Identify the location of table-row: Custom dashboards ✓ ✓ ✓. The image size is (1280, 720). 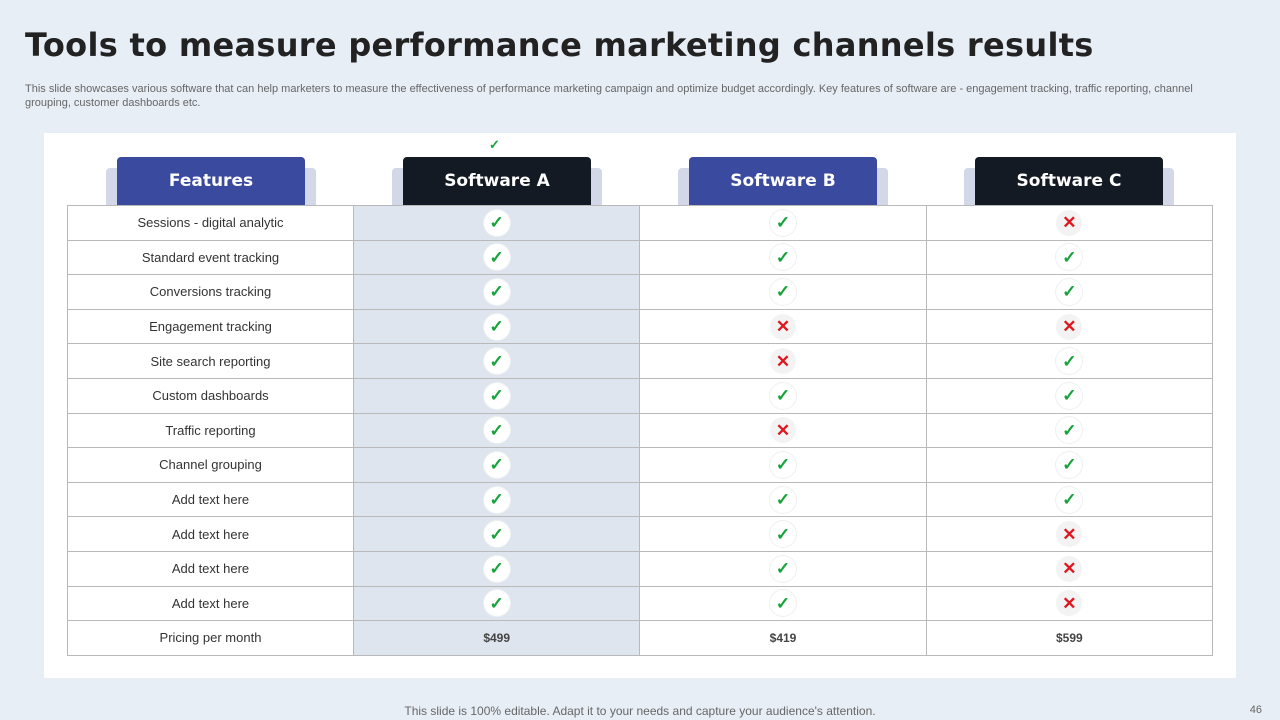
(640, 395).